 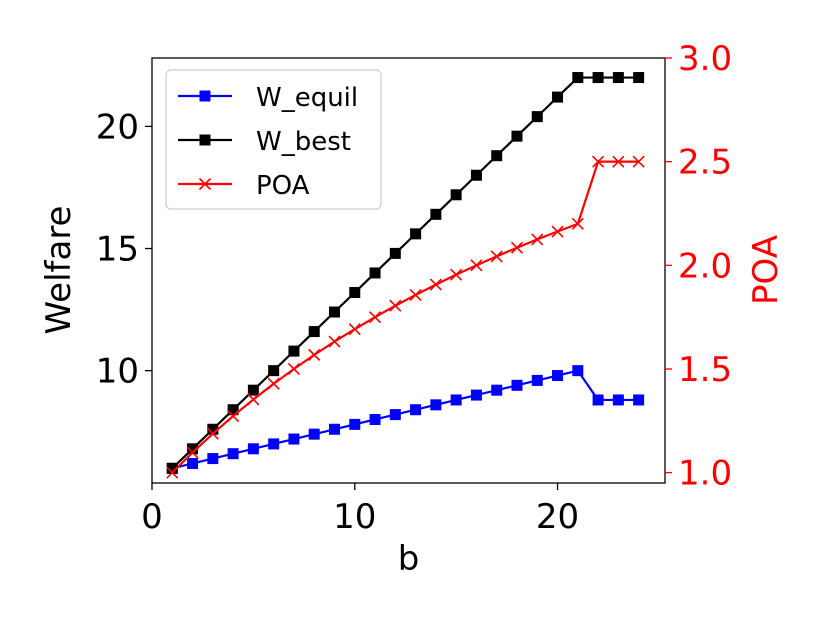 I want to click on legend-entry: W_equil, so click(x=268, y=98).